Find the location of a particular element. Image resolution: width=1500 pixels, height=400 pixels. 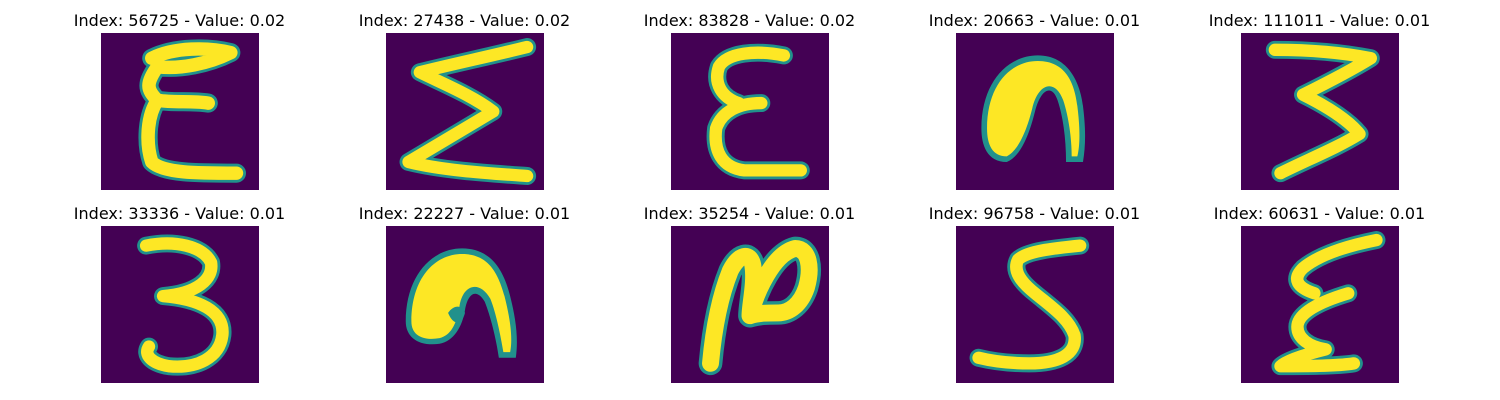

panel-5: Index: 111011 - Value: 0.01 is located at coordinates (1319, 106).